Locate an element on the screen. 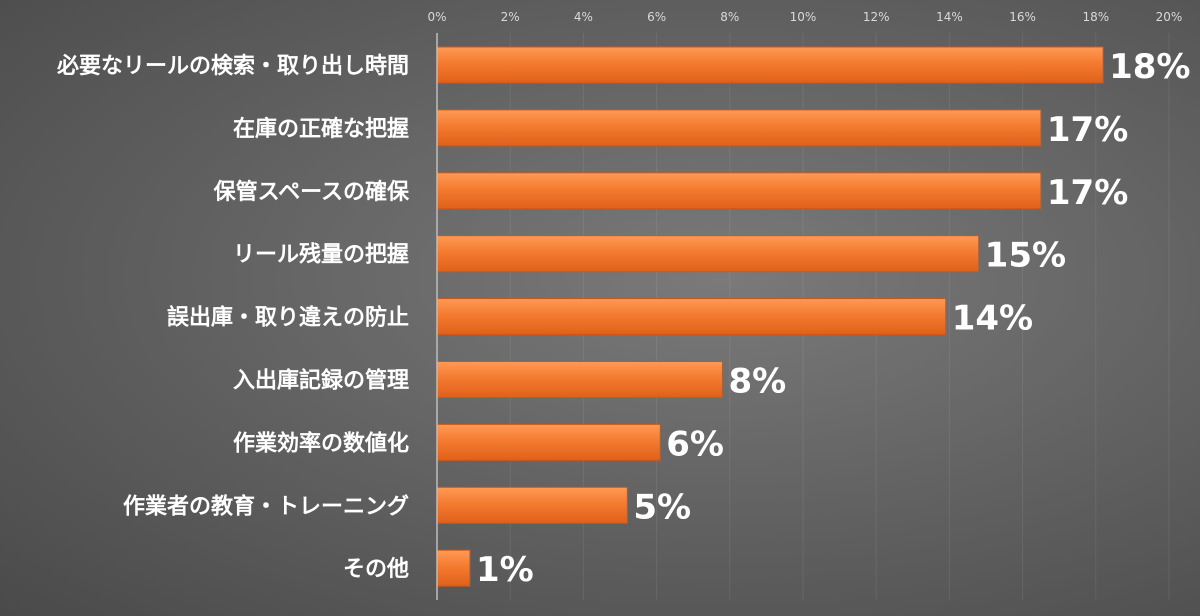 The width and height of the screenshot is (1200, 616). category-label: その他 is located at coordinates (376, 569).